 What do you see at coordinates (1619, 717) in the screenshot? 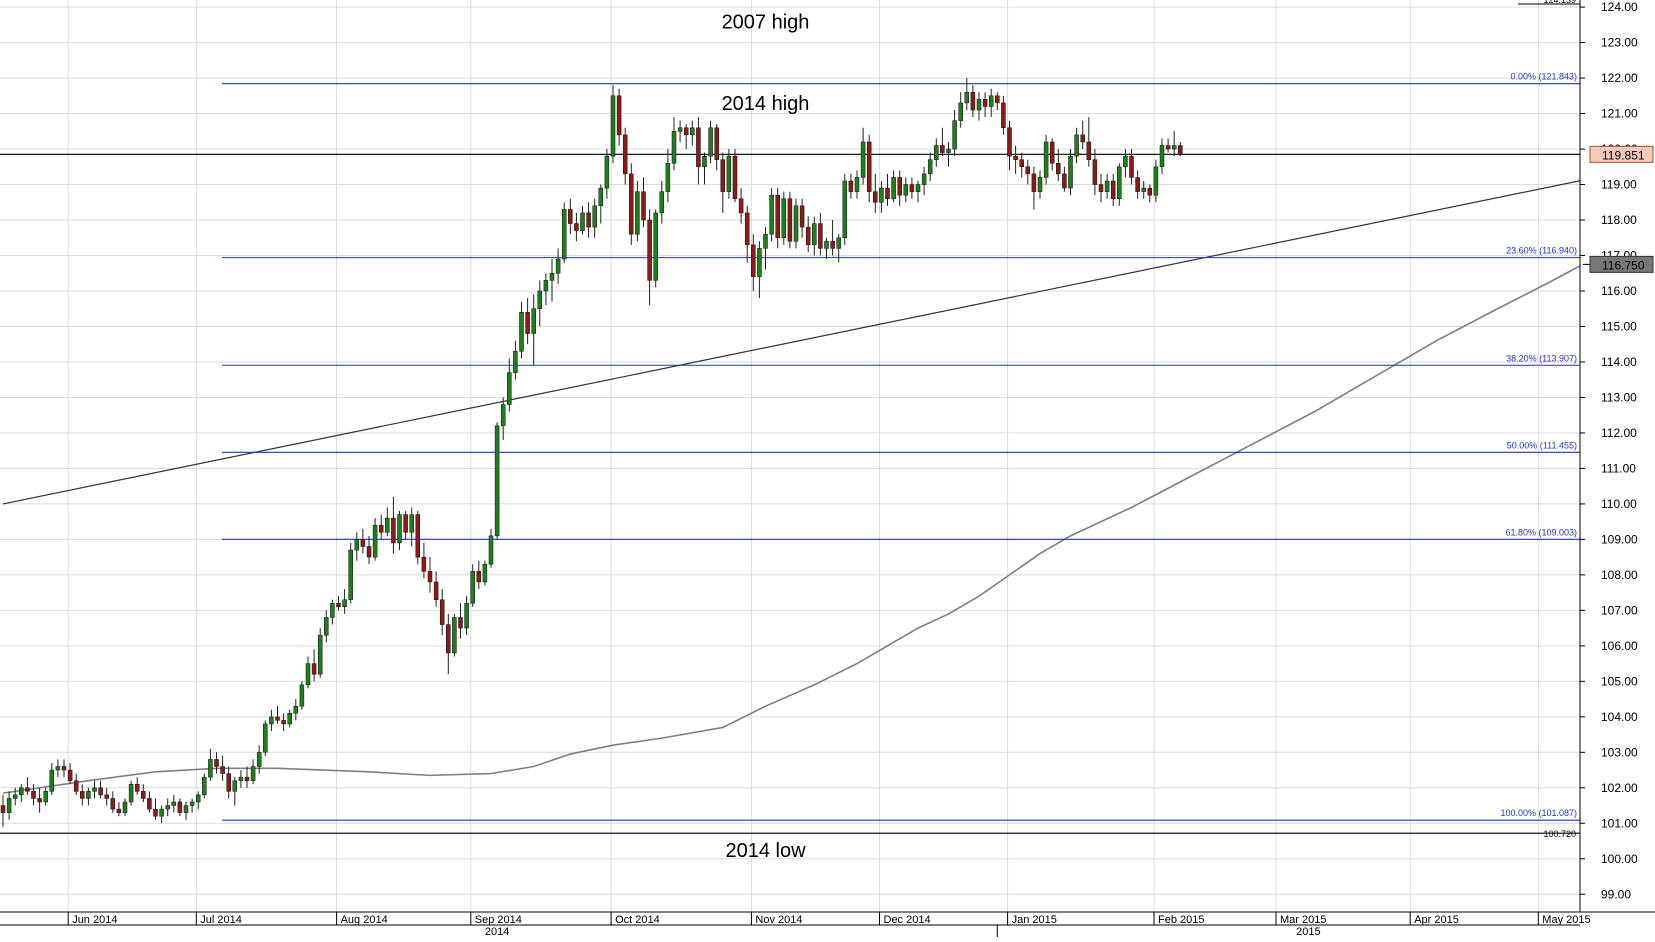
I see `price-axis-tick-label: 104.00` at bounding box center [1619, 717].